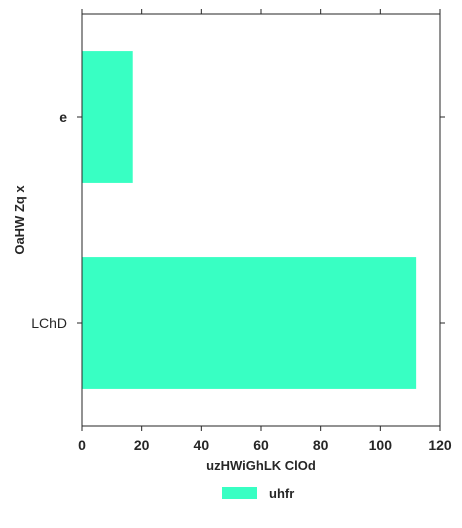 The height and width of the screenshot is (528, 462). Describe the element at coordinates (261, 445) in the screenshot. I see `x-tick-label: 60` at that location.